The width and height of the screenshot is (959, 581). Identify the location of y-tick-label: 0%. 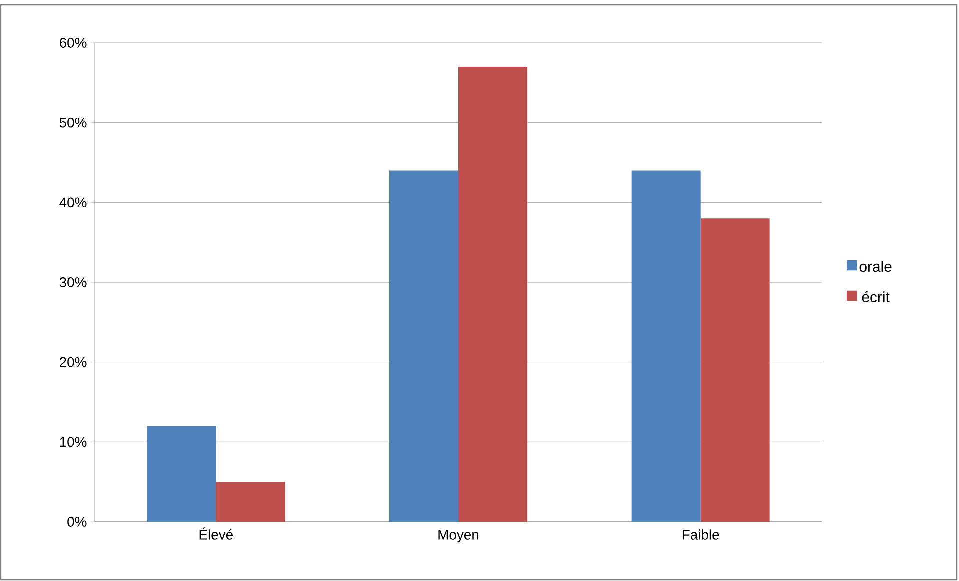
(77, 522).